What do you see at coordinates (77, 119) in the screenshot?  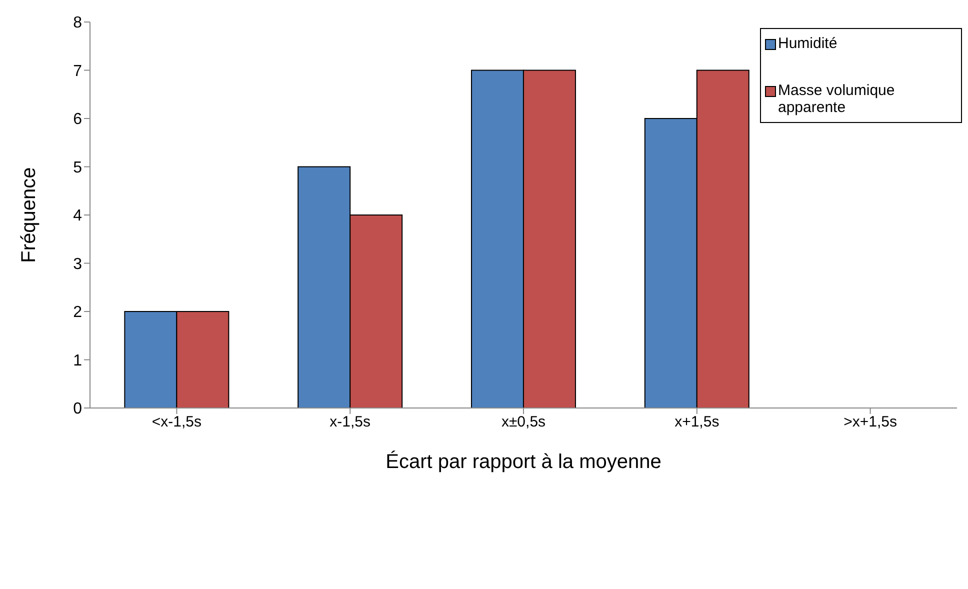 I see `y-tick-label: 6` at bounding box center [77, 119].